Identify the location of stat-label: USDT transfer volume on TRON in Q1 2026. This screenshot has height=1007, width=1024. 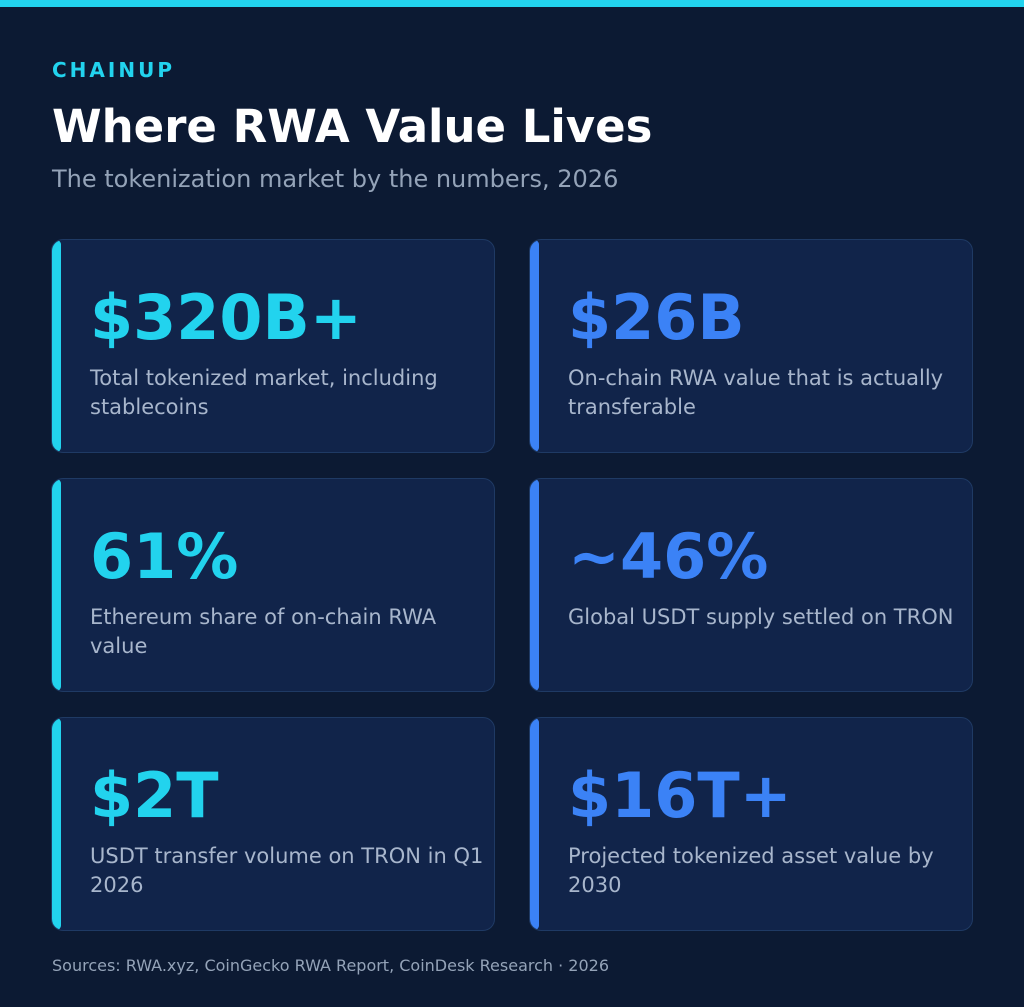
(287, 870).